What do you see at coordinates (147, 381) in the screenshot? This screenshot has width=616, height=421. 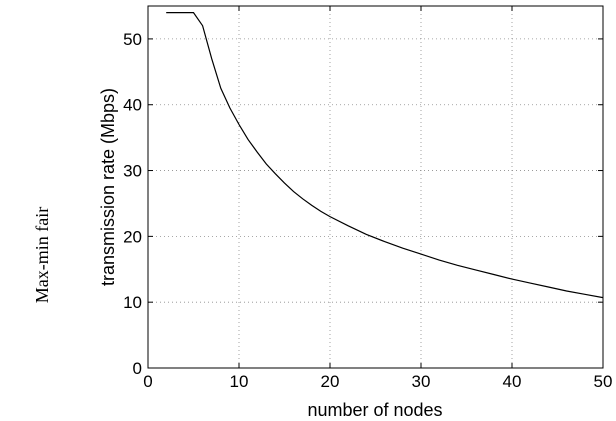 I see `x-tick-label: 0` at bounding box center [147, 381].